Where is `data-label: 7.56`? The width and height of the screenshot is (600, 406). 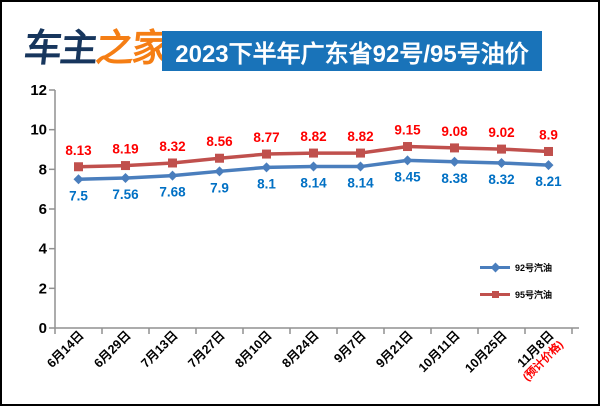 data-label: 7.56 is located at coordinates (125, 194).